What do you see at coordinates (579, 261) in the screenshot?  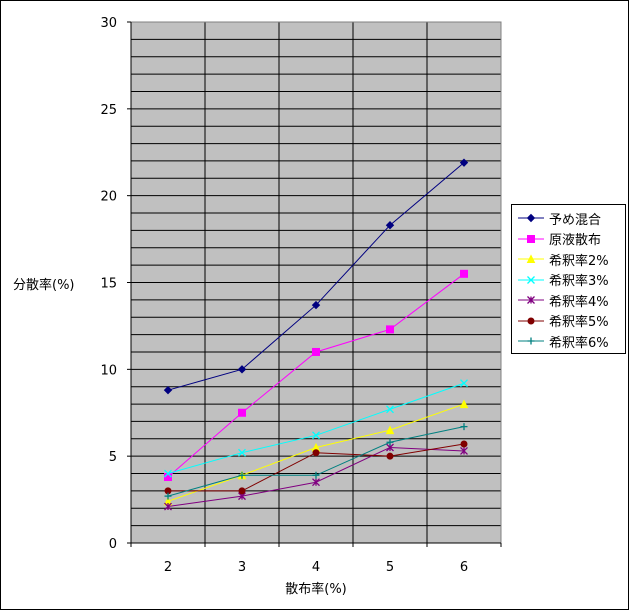 I see `legend-label: 希釈率2%` at bounding box center [579, 261].